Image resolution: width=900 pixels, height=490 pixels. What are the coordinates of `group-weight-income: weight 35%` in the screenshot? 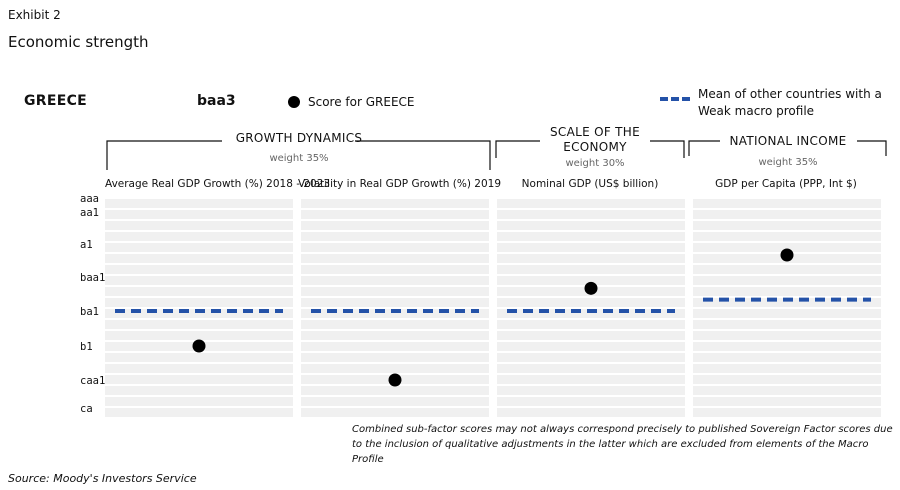 It's located at (788, 162).